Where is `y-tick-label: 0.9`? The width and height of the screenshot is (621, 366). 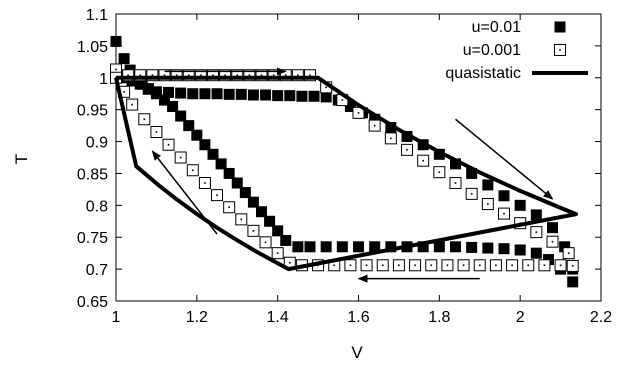
y-tick-label: 0.9 is located at coordinates (97, 143).